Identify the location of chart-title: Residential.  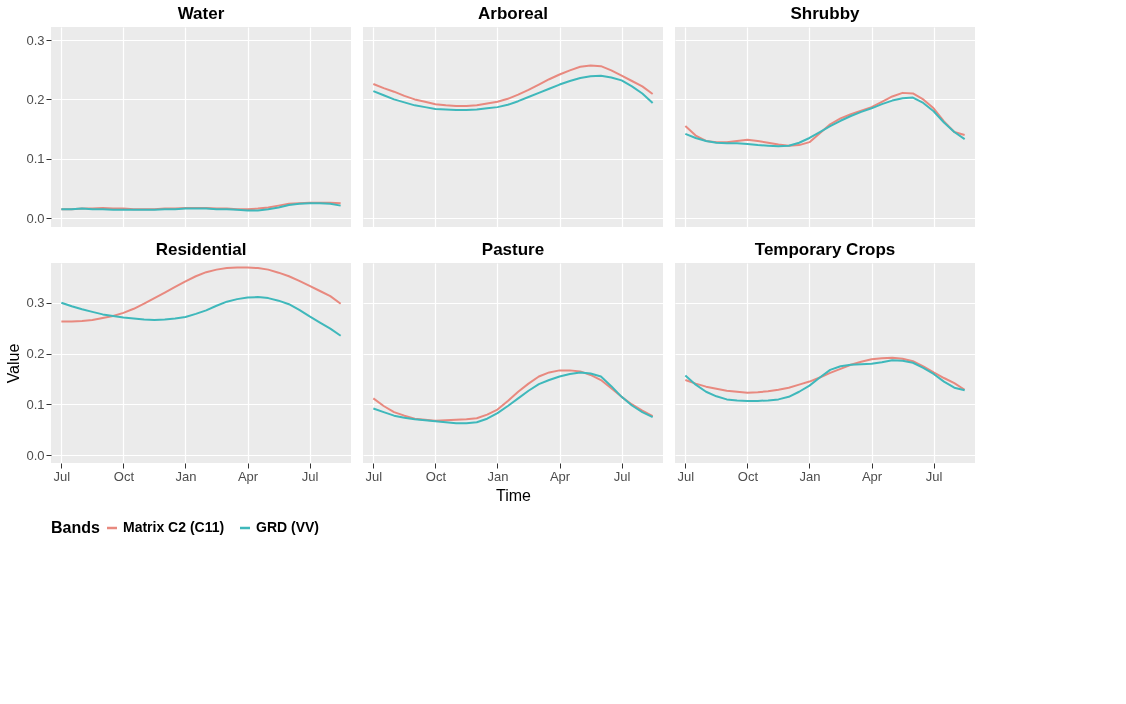
(201, 249).